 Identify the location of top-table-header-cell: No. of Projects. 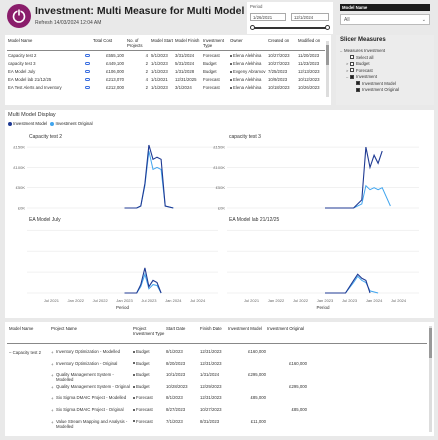
(135, 43).